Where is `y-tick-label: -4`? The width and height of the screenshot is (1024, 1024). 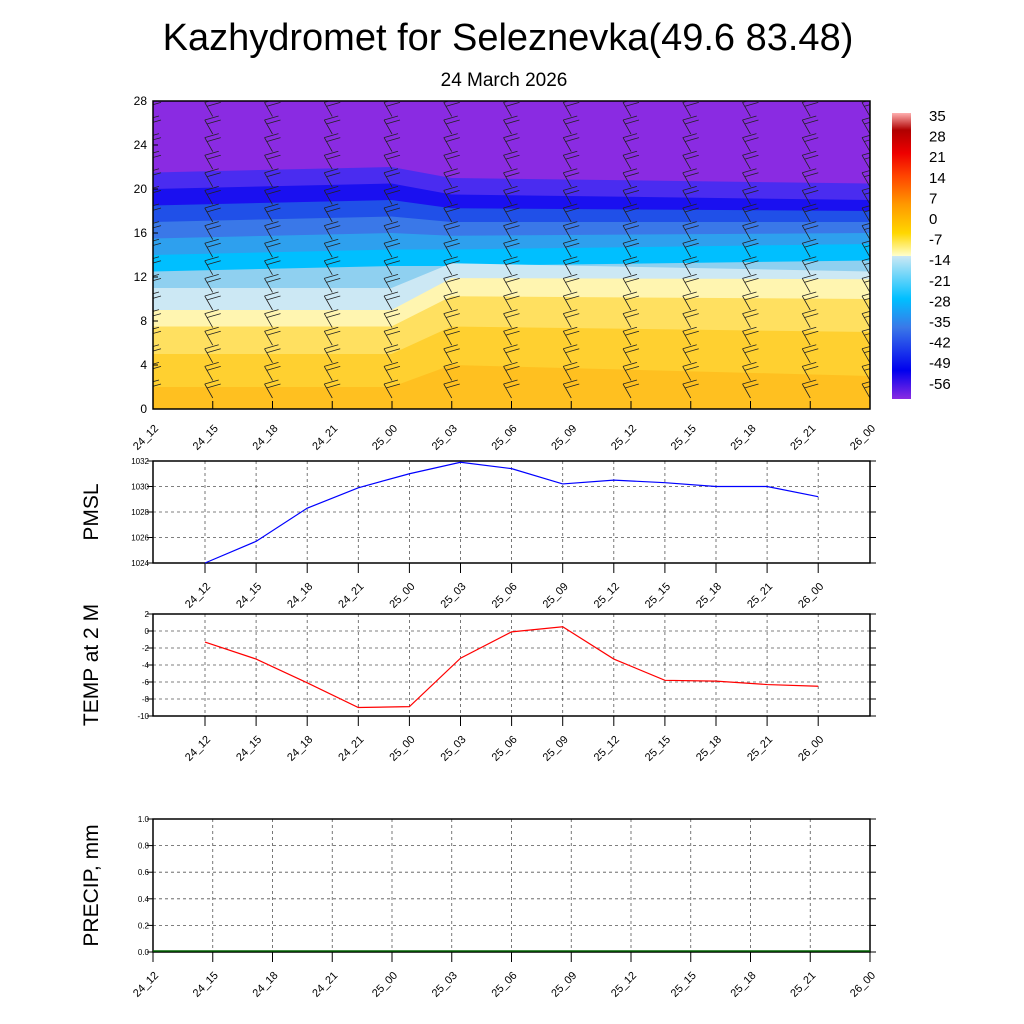 y-tick-label: -4 is located at coordinates (146, 665).